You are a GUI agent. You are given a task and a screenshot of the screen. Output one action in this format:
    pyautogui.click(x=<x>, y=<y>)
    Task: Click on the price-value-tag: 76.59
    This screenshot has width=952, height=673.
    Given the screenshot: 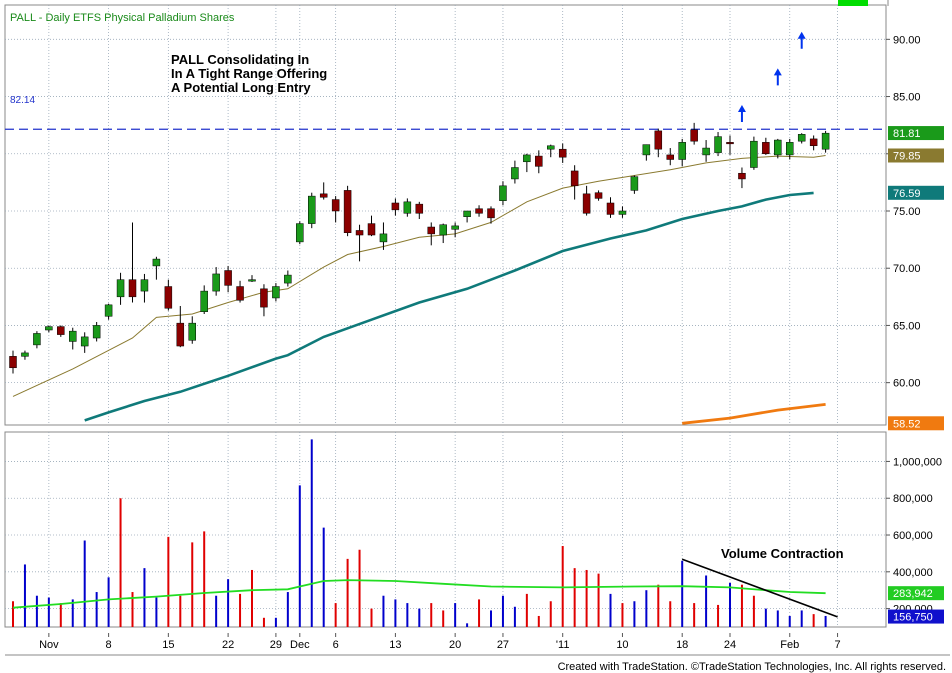 What is the action you would take?
    pyautogui.click(x=916, y=192)
    